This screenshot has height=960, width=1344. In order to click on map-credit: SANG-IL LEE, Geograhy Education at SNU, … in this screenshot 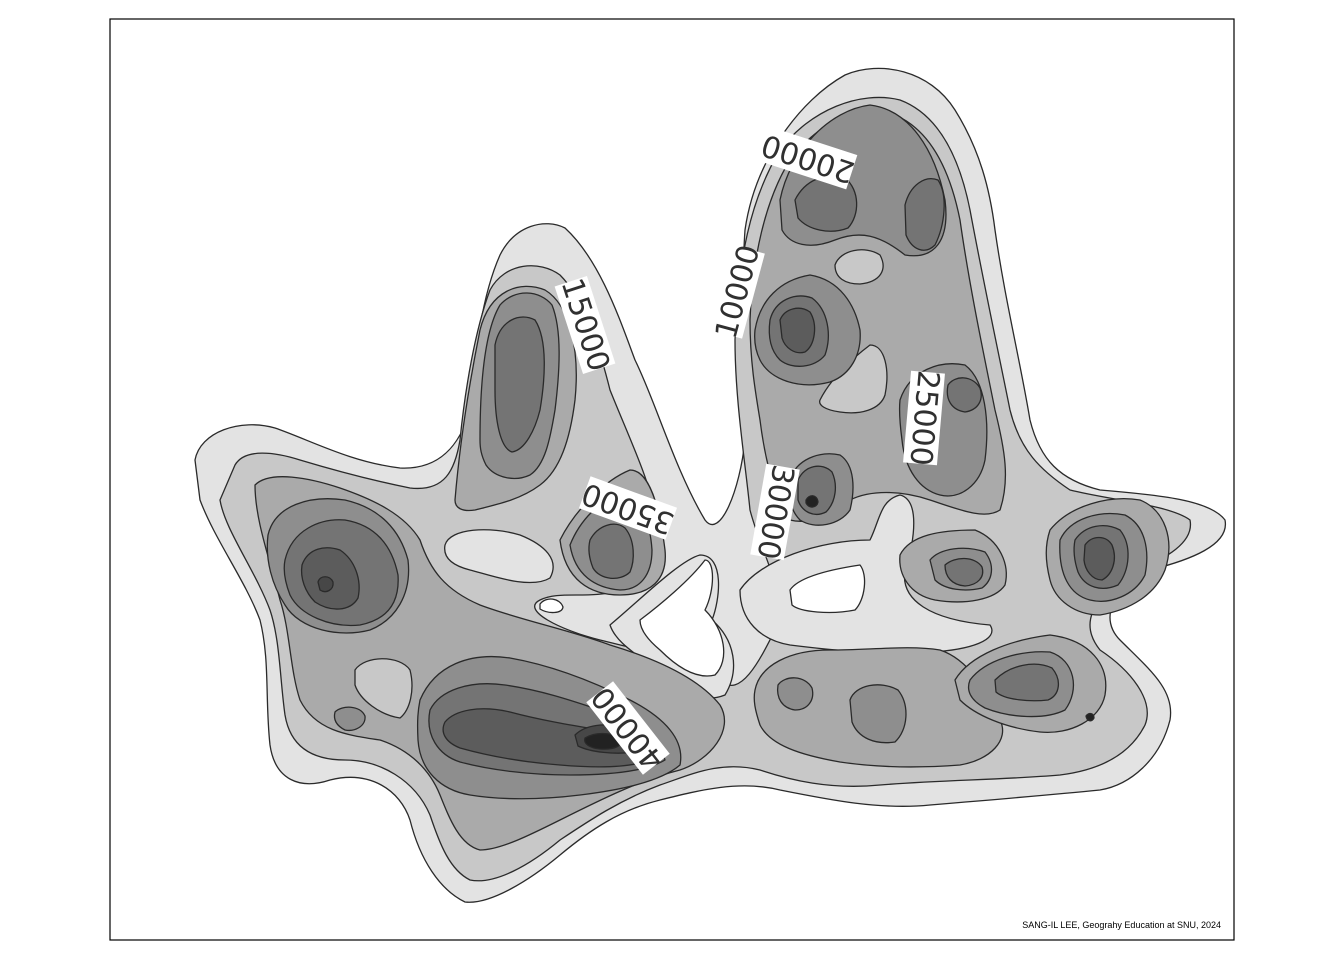, I will do `click(1121, 925)`.